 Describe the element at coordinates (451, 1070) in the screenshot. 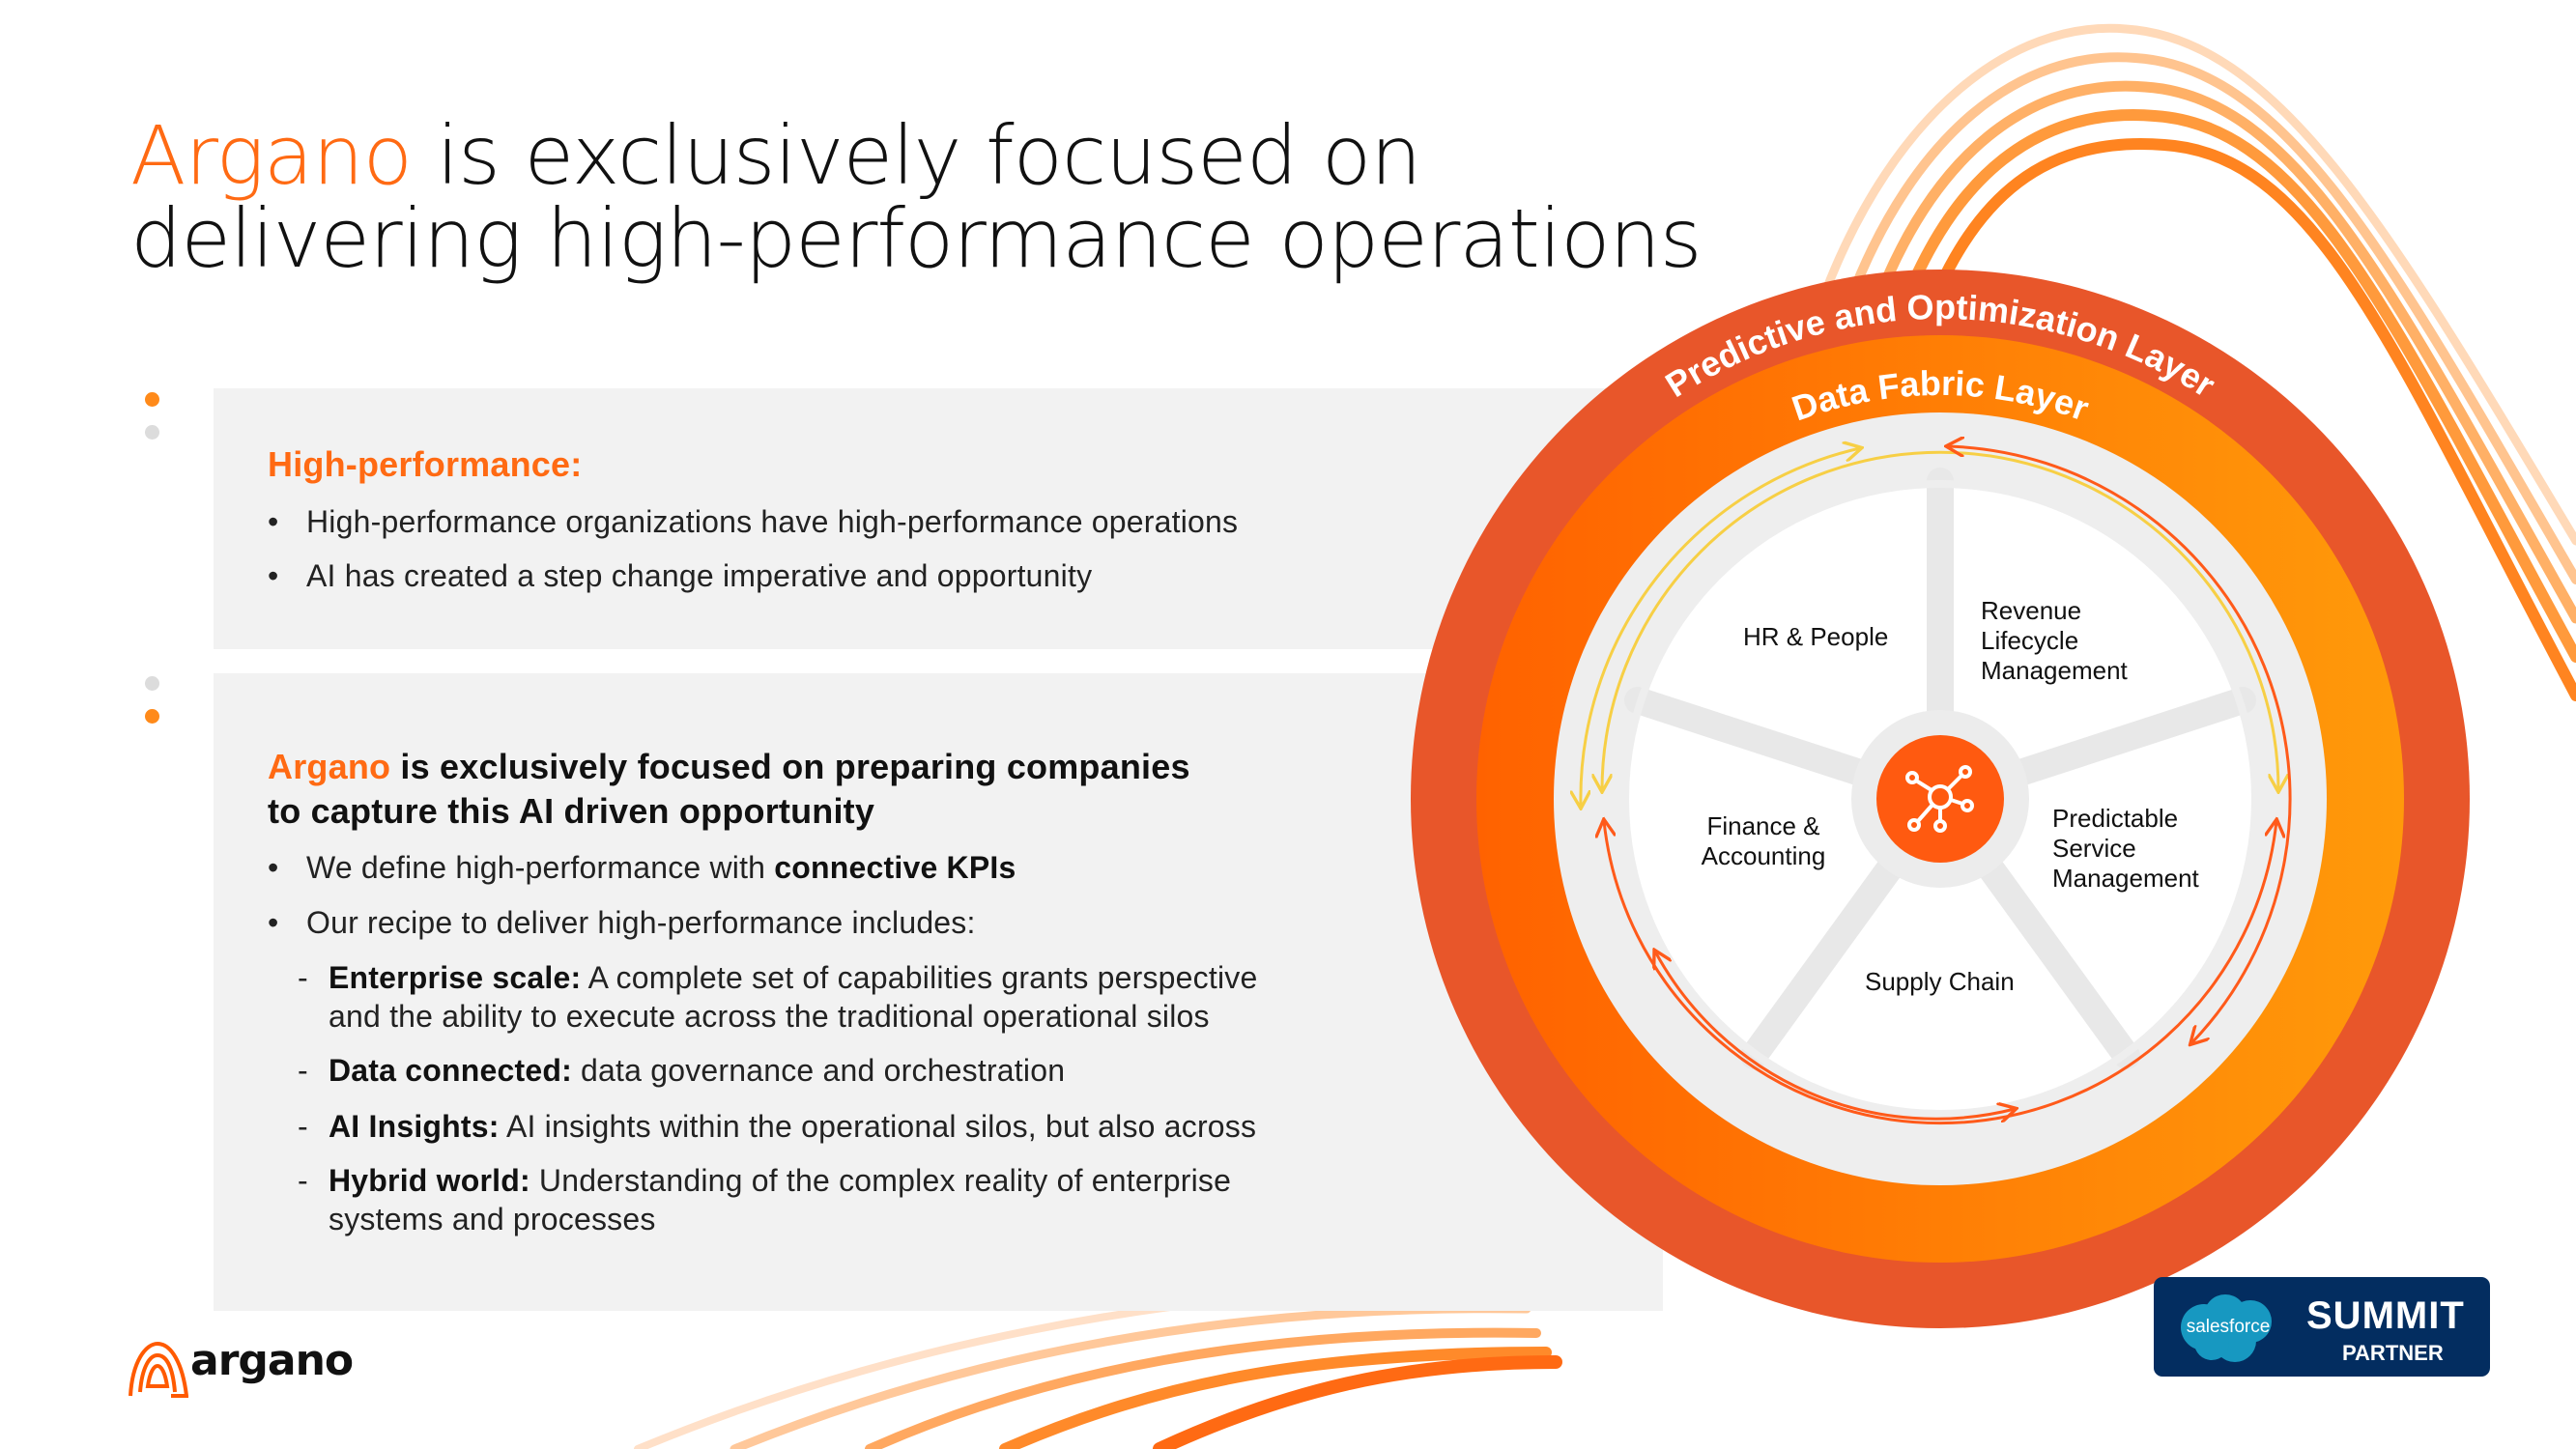

I see `sub-item-bold: Data connected:` at that location.